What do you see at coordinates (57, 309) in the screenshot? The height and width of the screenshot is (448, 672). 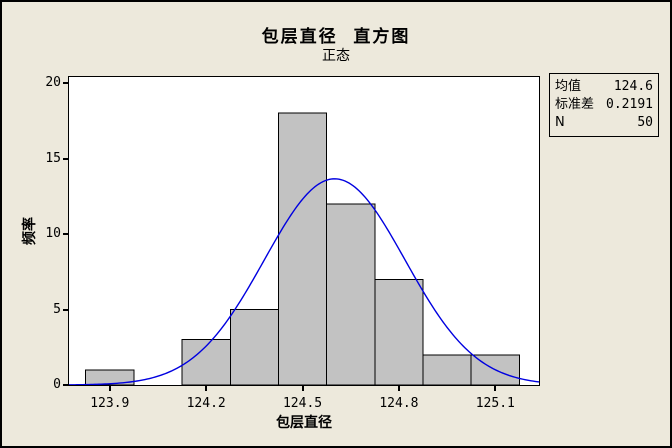 I see `y-tick-label: 5` at bounding box center [57, 309].